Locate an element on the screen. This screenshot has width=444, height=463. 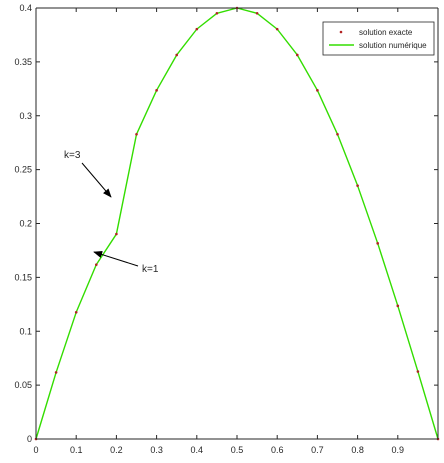
x-tick-label-6: 0.6 is located at coordinates (277, 450).